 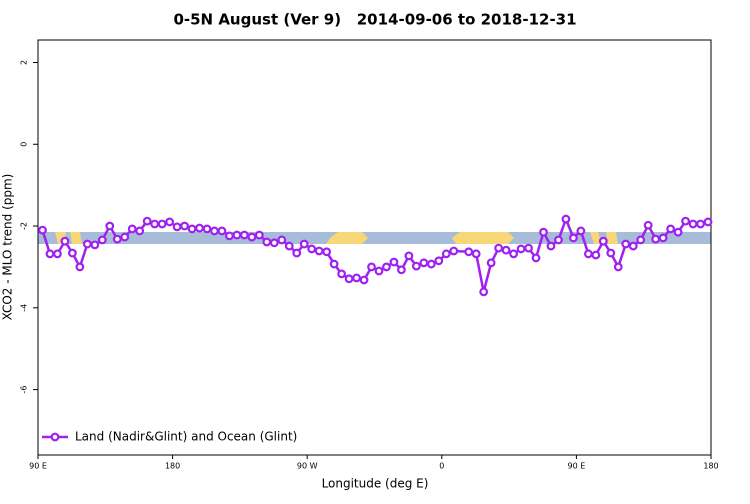 What do you see at coordinates (307, 466) in the screenshot?
I see `x-tick-label: 90 W` at bounding box center [307, 466].